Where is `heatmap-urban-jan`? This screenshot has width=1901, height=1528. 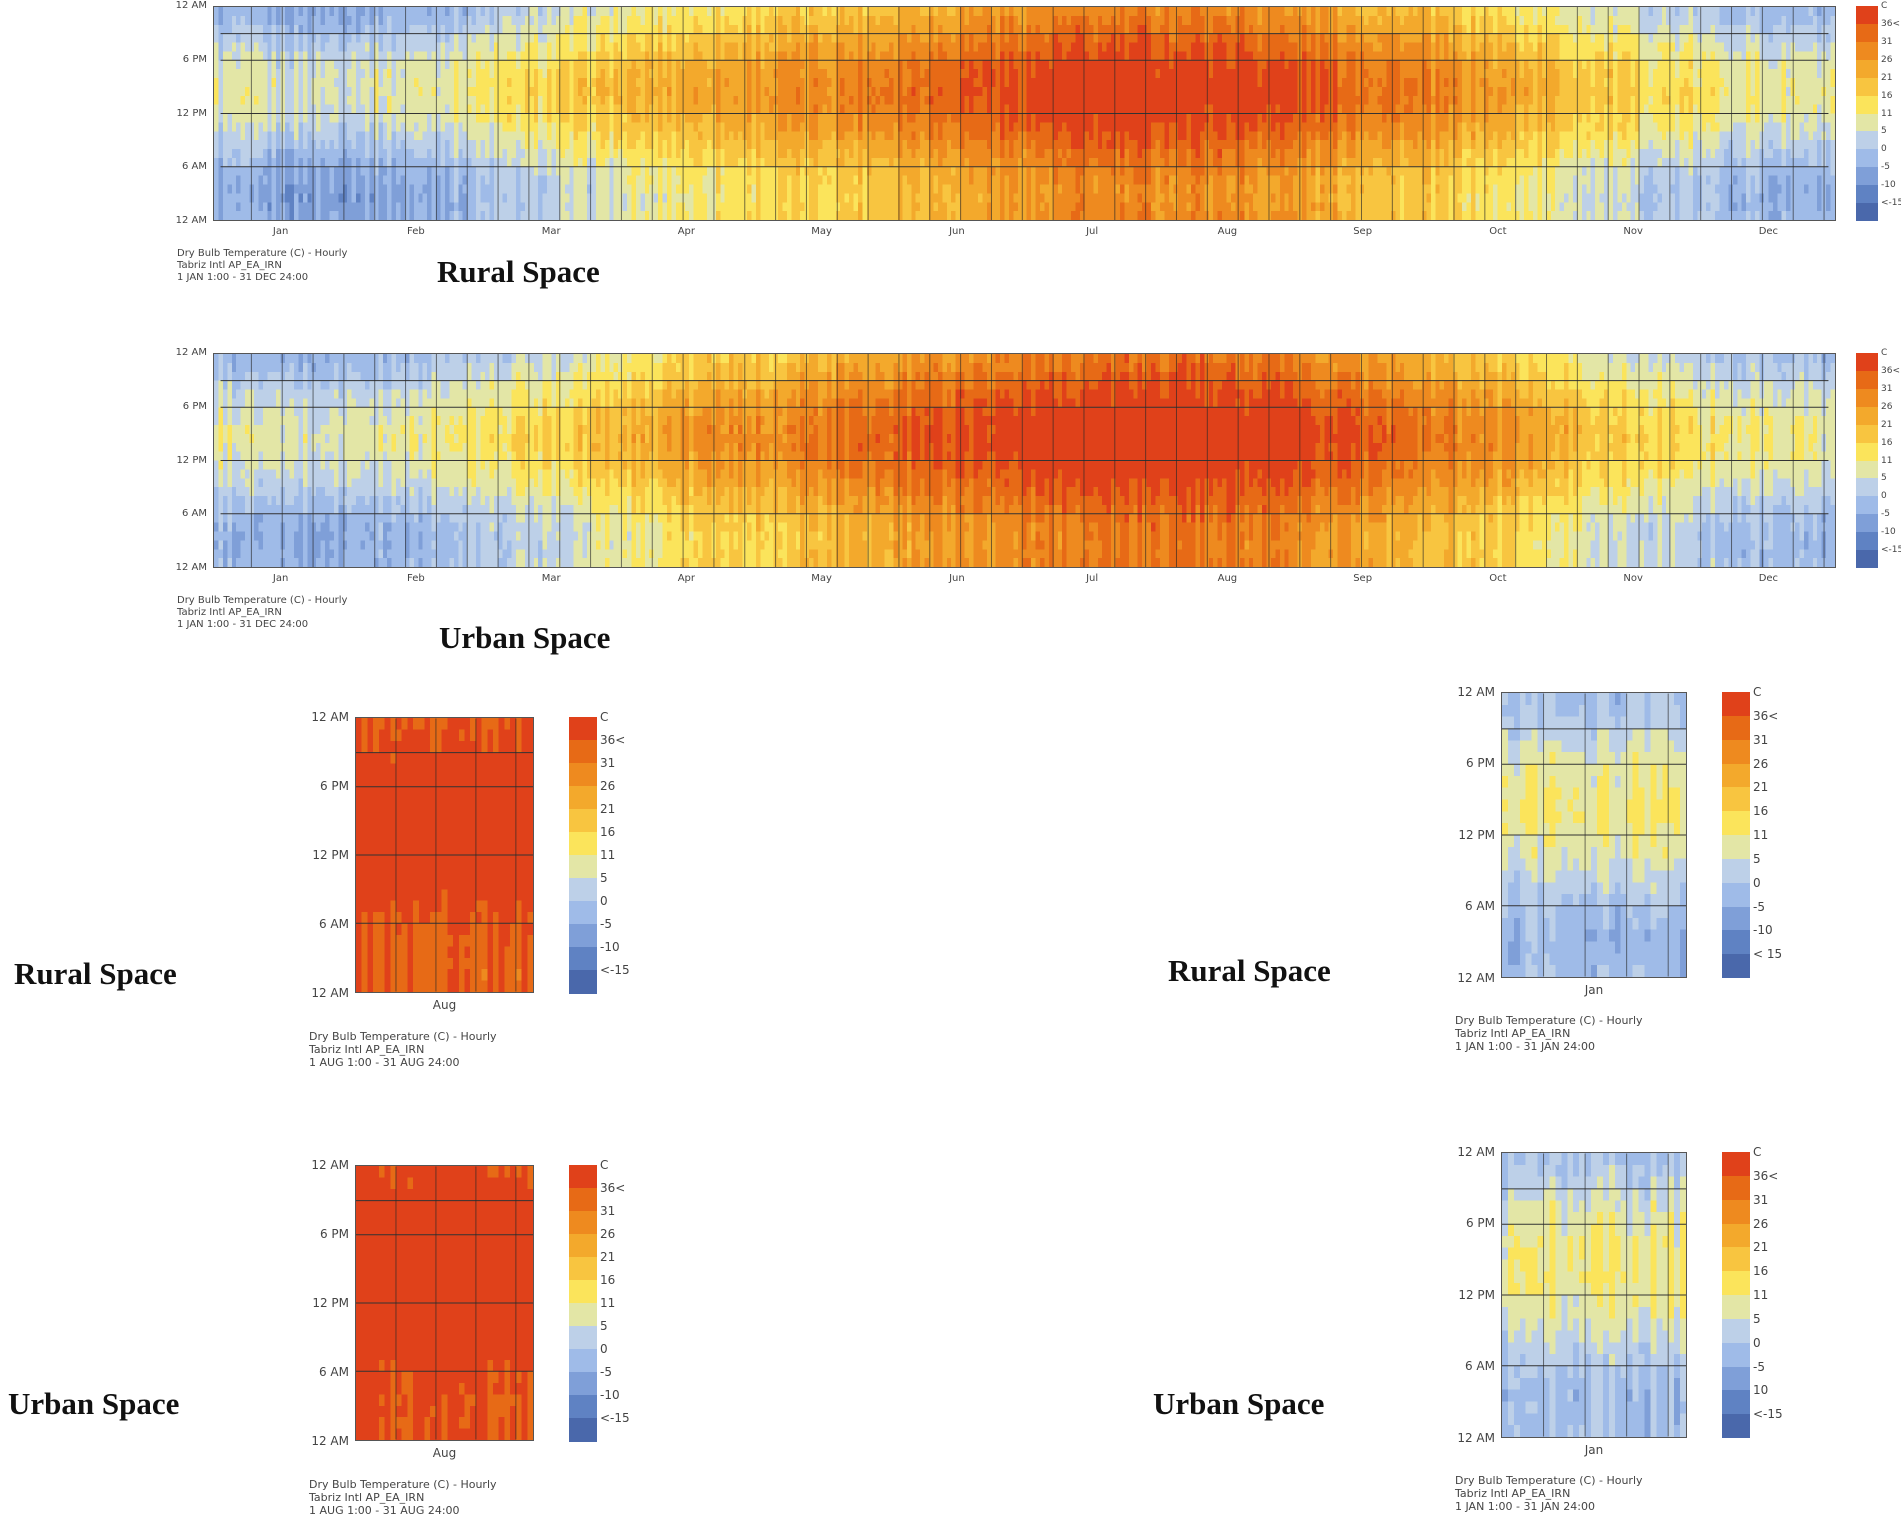 heatmap-urban-jan is located at coordinates (1594, 1295).